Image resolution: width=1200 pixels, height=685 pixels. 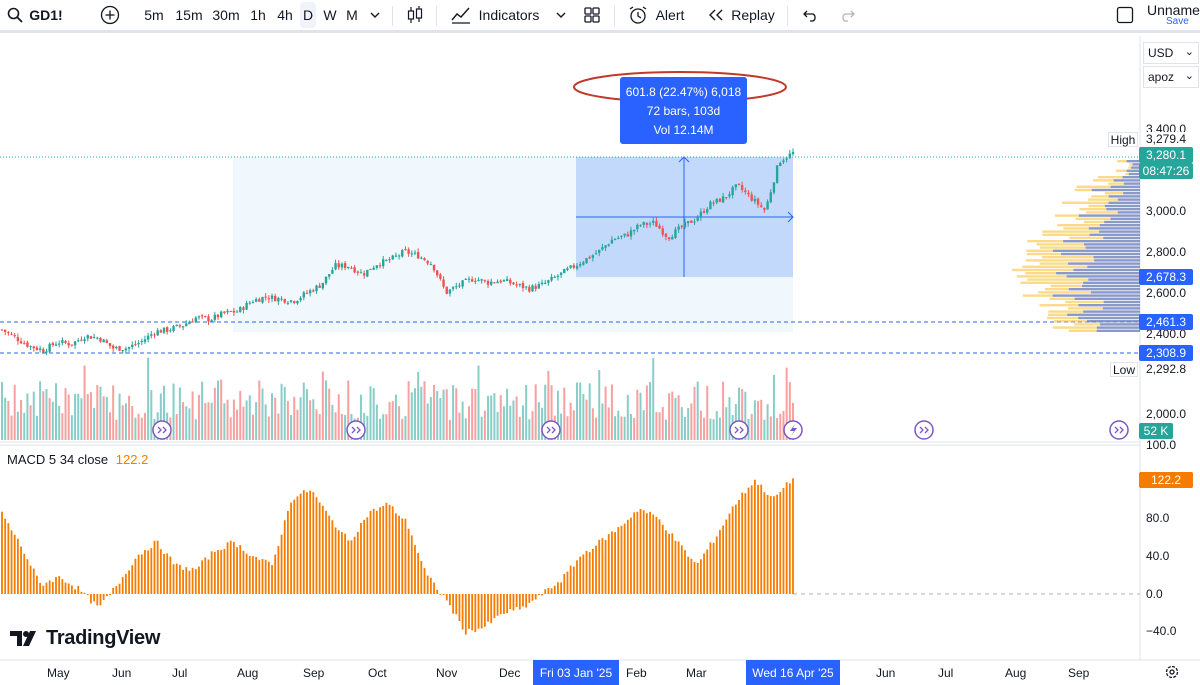 What do you see at coordinates (415, 15) in the screenshot?
I see `candles-icon` at bounding box center [415, 15].